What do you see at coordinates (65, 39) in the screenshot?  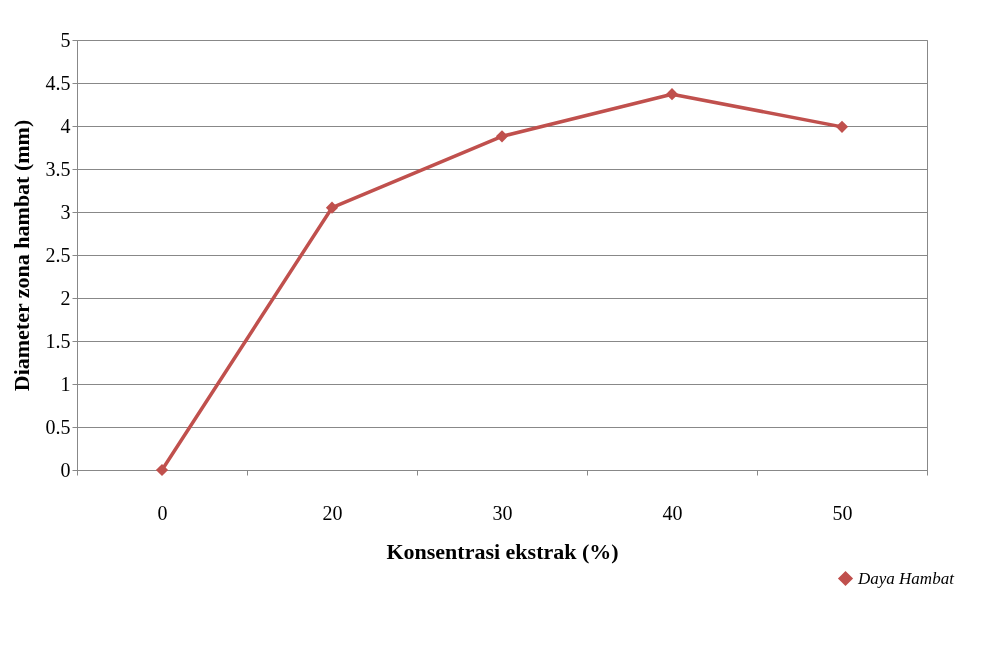 I see `y-tick-label: 5` at bounding box center [65, 39].